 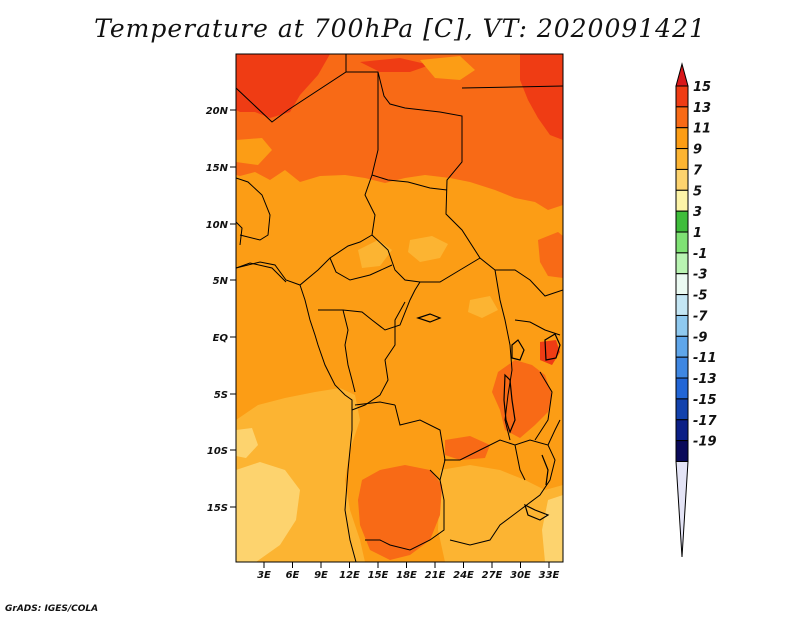 What do you see at coordinates (705, 442) in the screenshot?
I see `colorbar-label: -19` at bounding box center [705, 442].